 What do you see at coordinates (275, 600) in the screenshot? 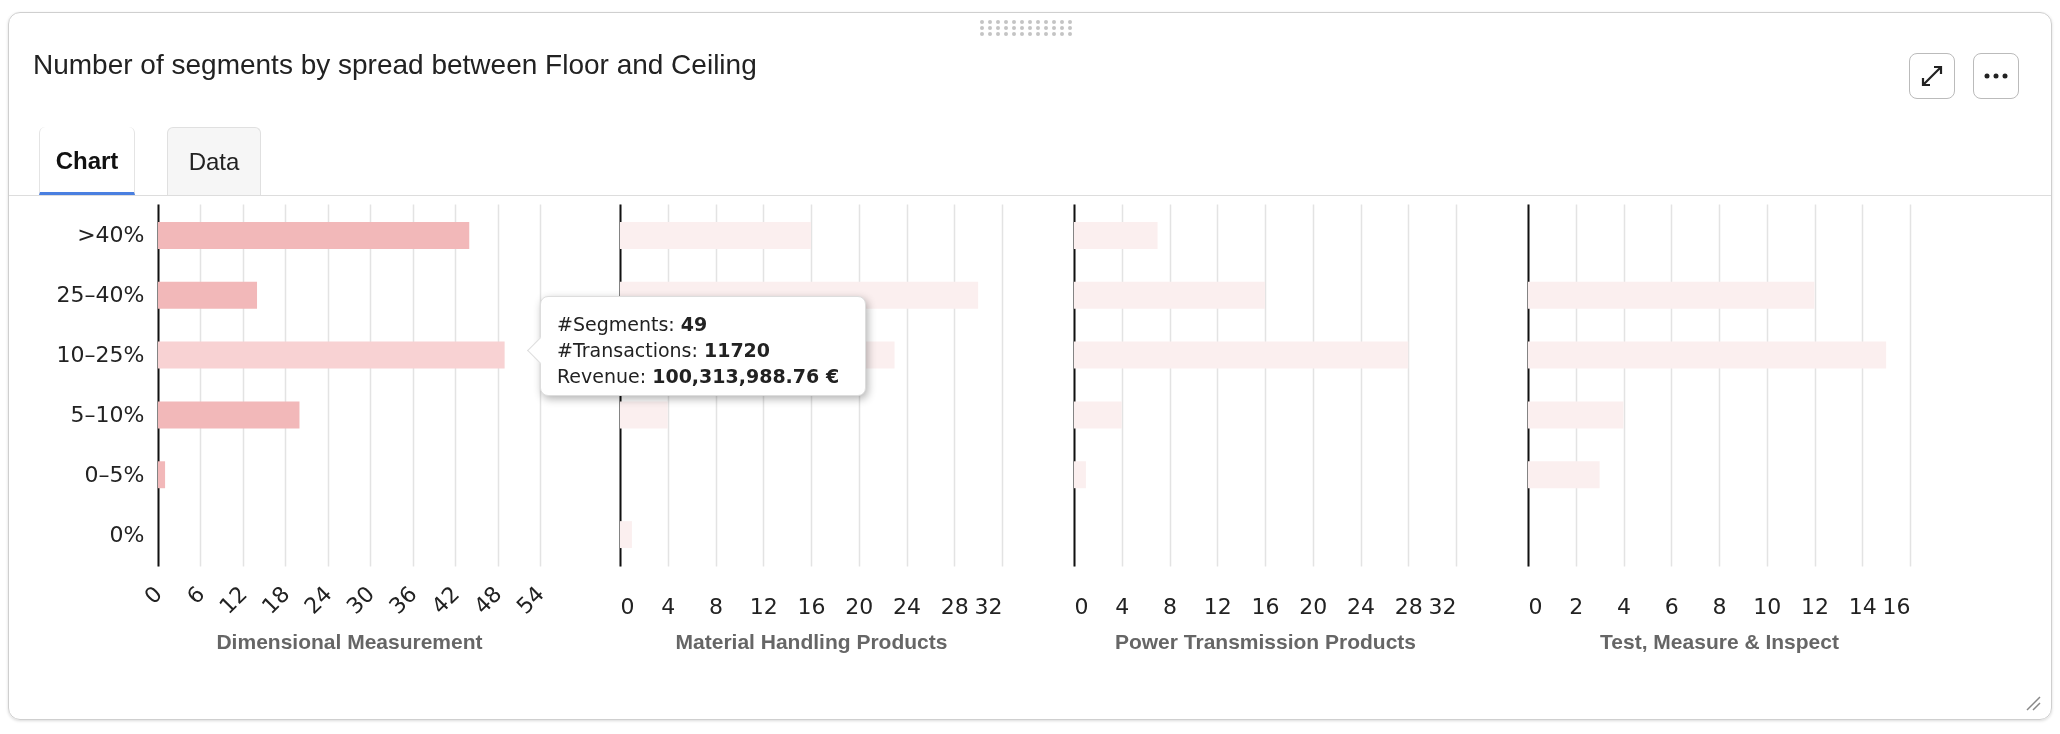
I see `x-tick-label: 18` at bounding box center [275, 600].